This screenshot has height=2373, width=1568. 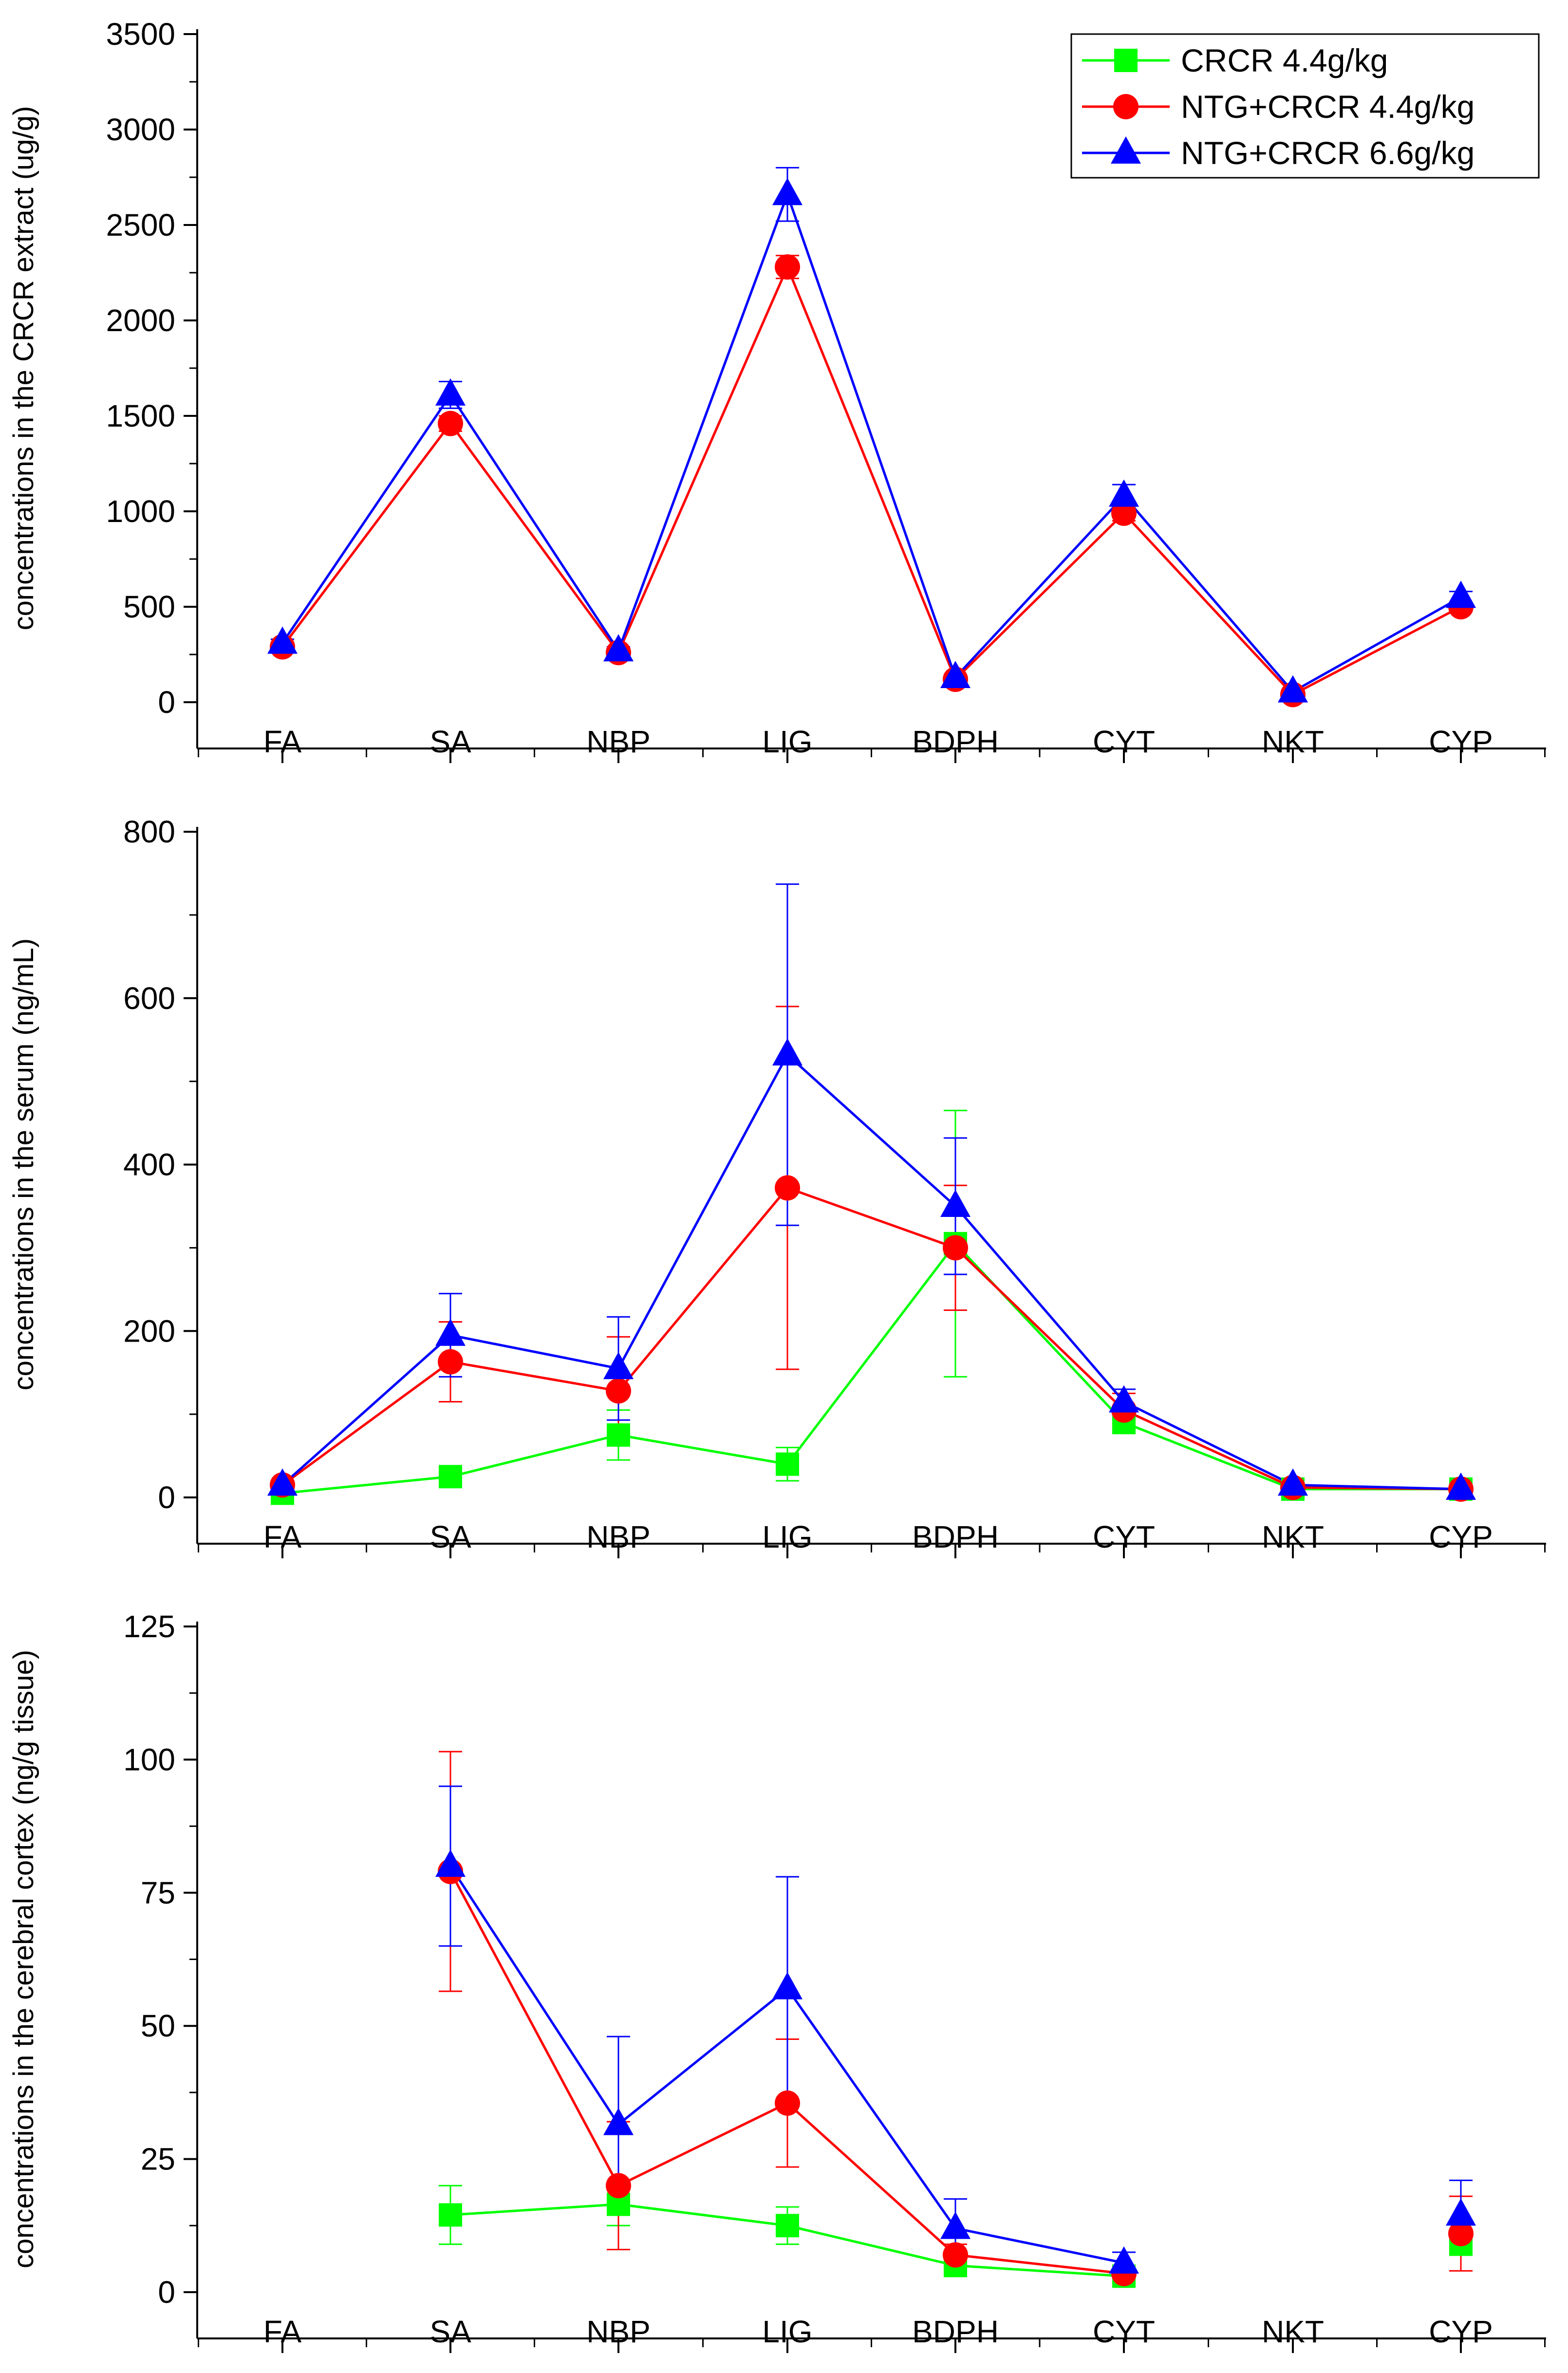 I want to click on y-tick-label: 200, so click(x=149, y=1330).